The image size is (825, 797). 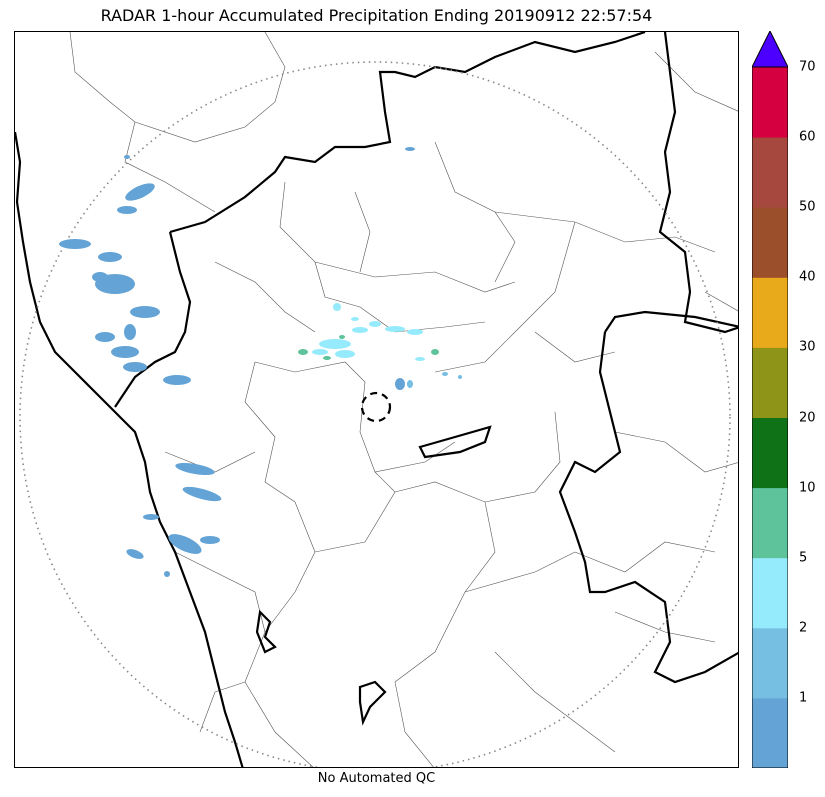 I want to click on colorbar-tick-label: 50, so click(x=807, y=207).